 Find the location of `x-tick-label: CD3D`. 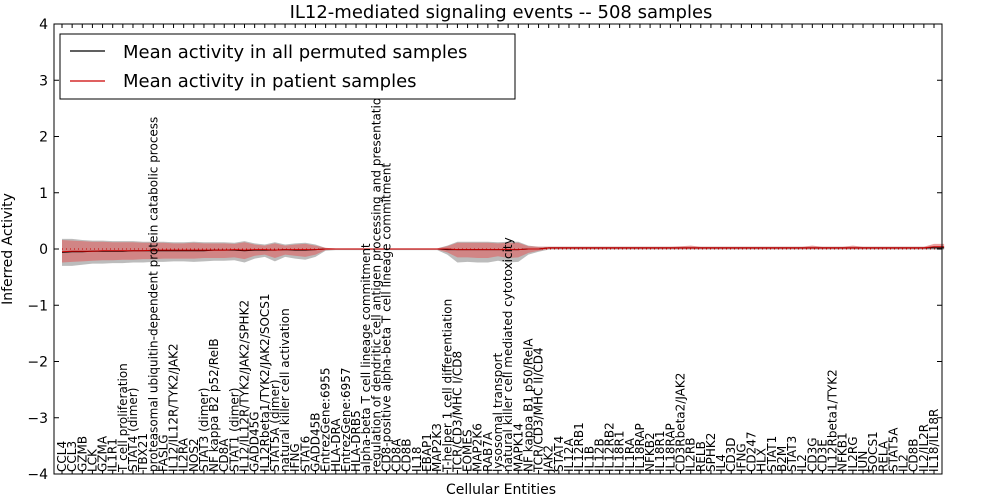

x-tick-label: CD3D is located at coordinates (731, 455).